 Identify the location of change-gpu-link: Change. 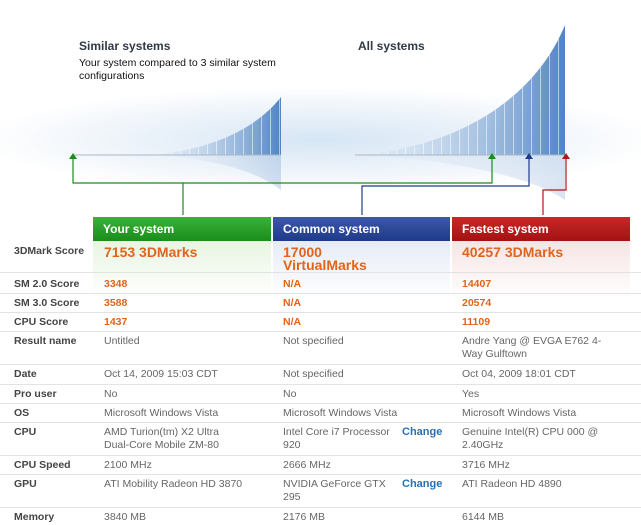
(422, 484).